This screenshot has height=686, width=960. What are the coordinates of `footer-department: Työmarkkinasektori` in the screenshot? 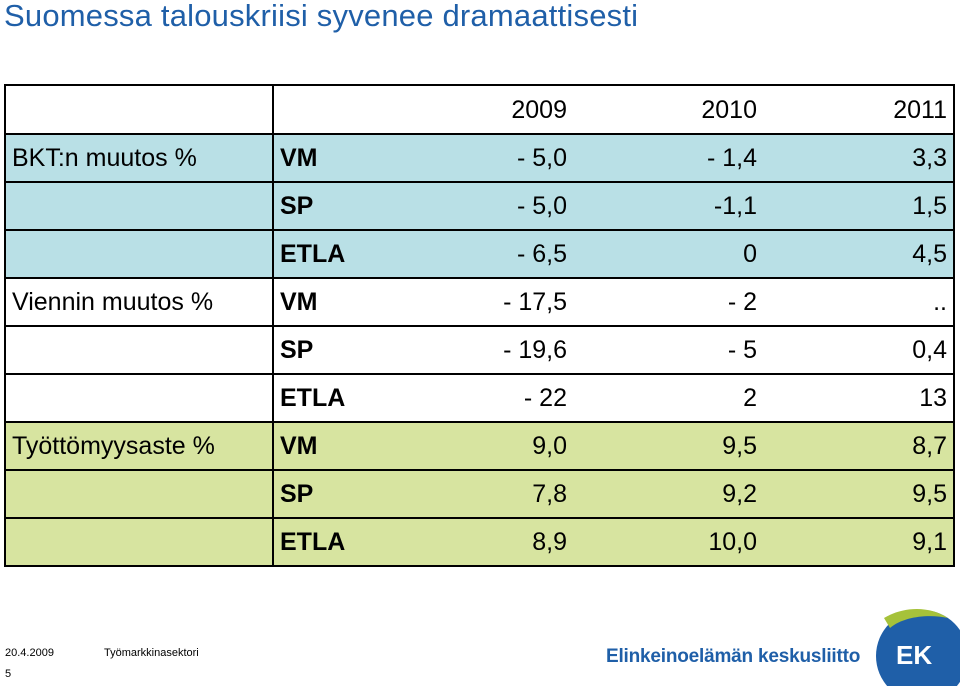 It's located at (151, 653).